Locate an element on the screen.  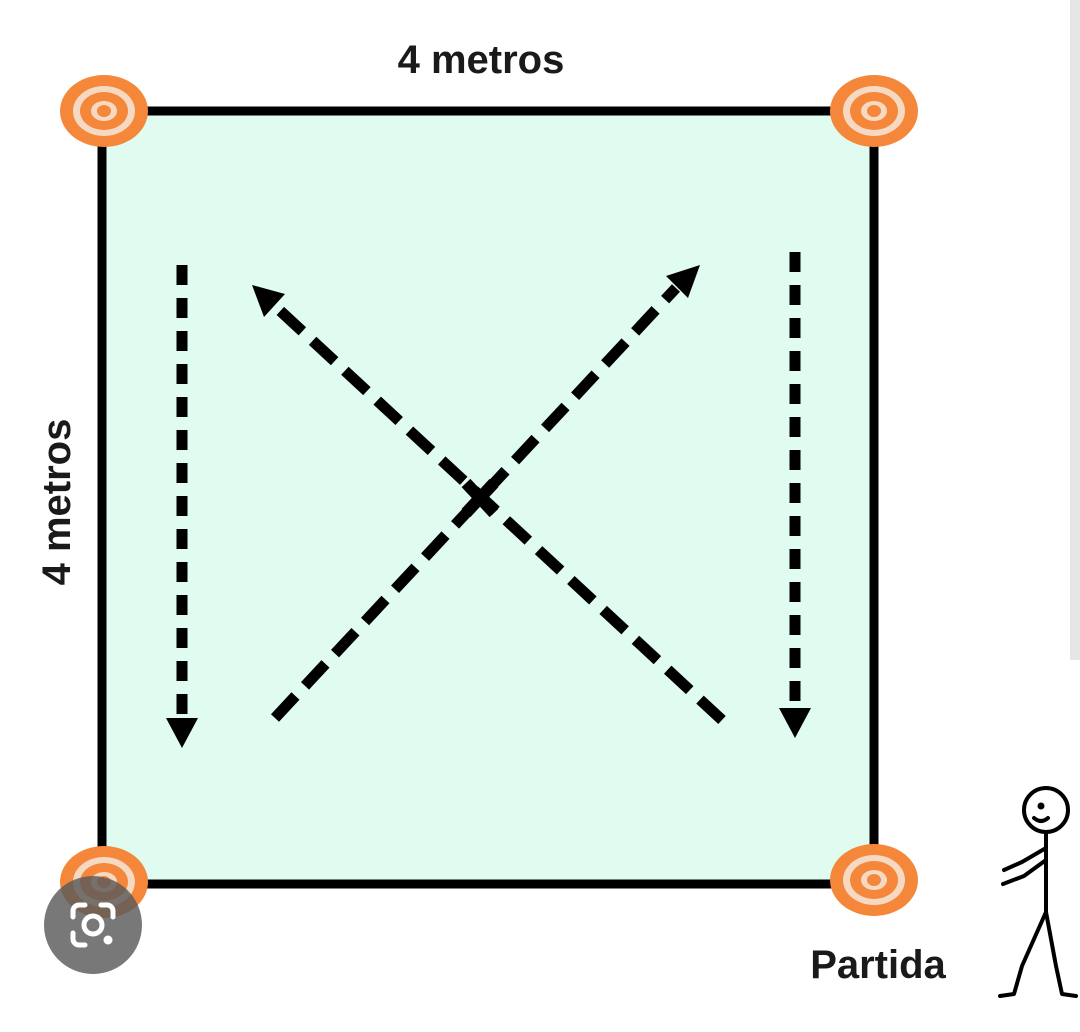
arrow-right-down is located at coordinates (795, 495).